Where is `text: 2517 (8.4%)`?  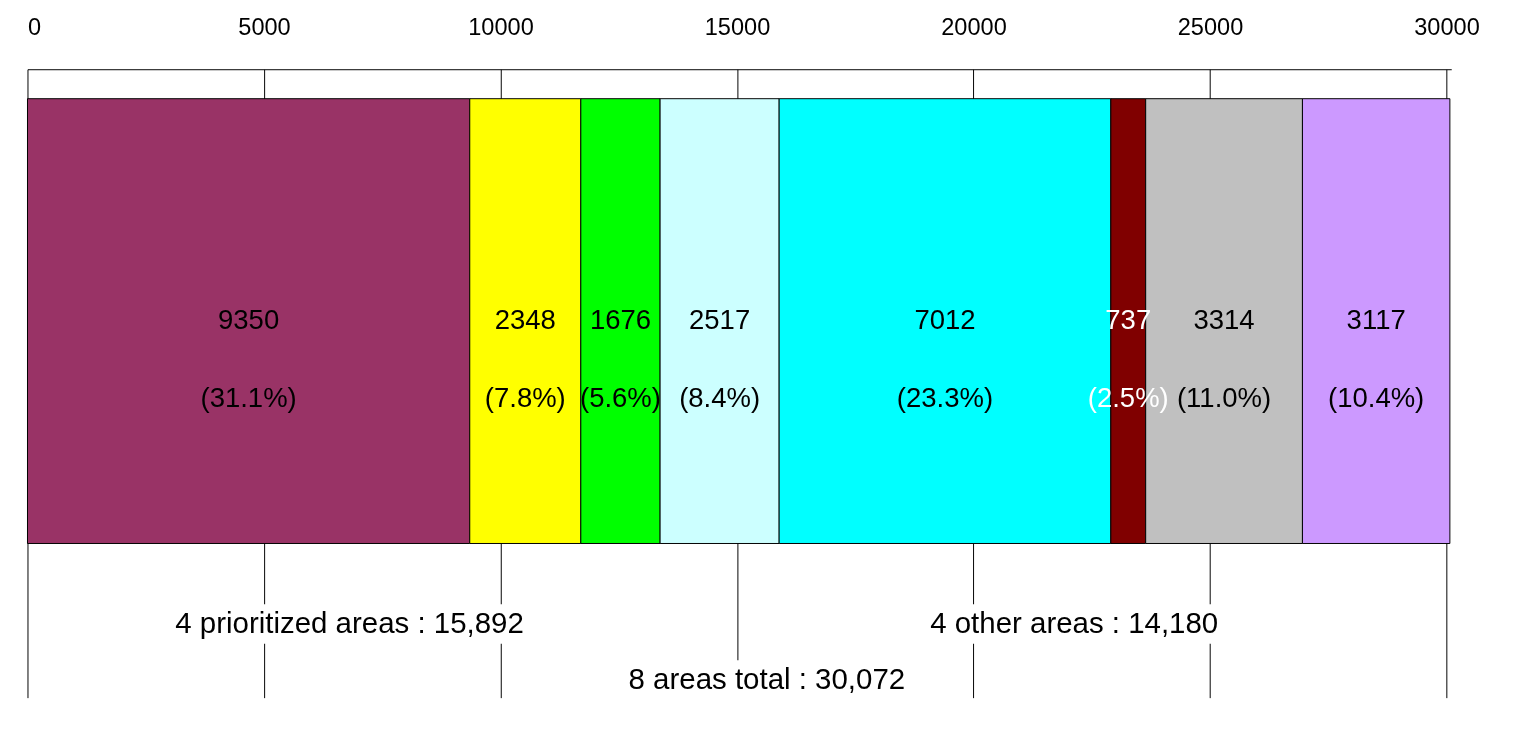 text: 2517 (8.4%) is located at coordinates (720, 358).